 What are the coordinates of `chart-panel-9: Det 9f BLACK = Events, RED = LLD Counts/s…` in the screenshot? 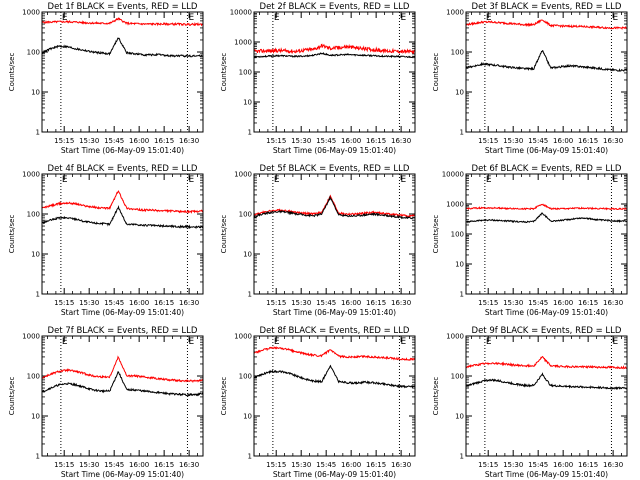 It's located at (530, 402).